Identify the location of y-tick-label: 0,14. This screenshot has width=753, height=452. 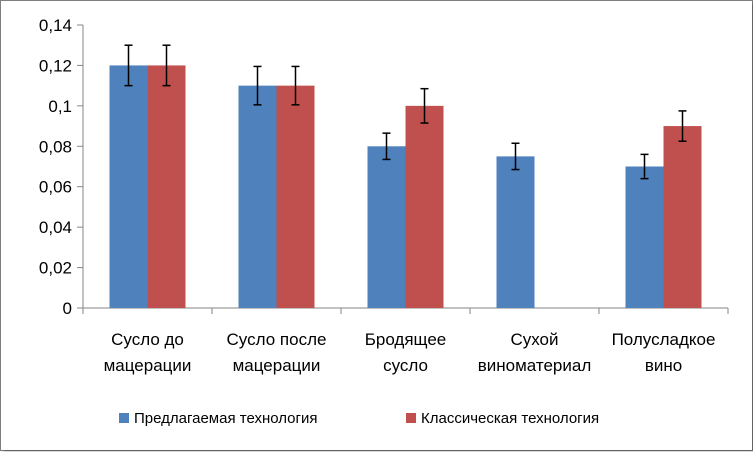
(55, 25).